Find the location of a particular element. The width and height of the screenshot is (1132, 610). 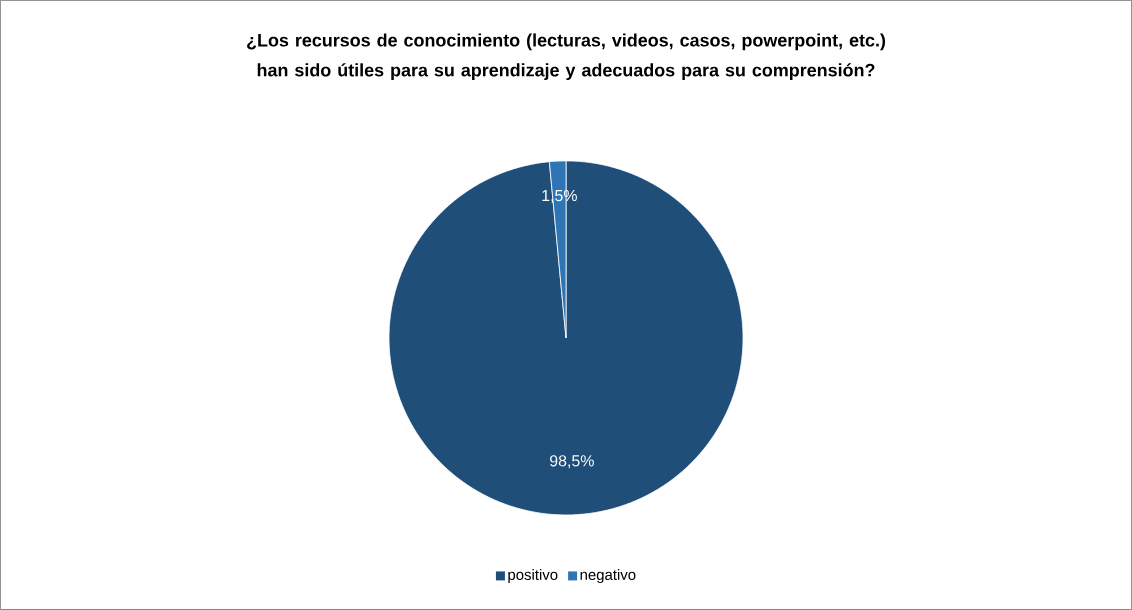

data-label: 98,5% is located at coordinates (572, 462).